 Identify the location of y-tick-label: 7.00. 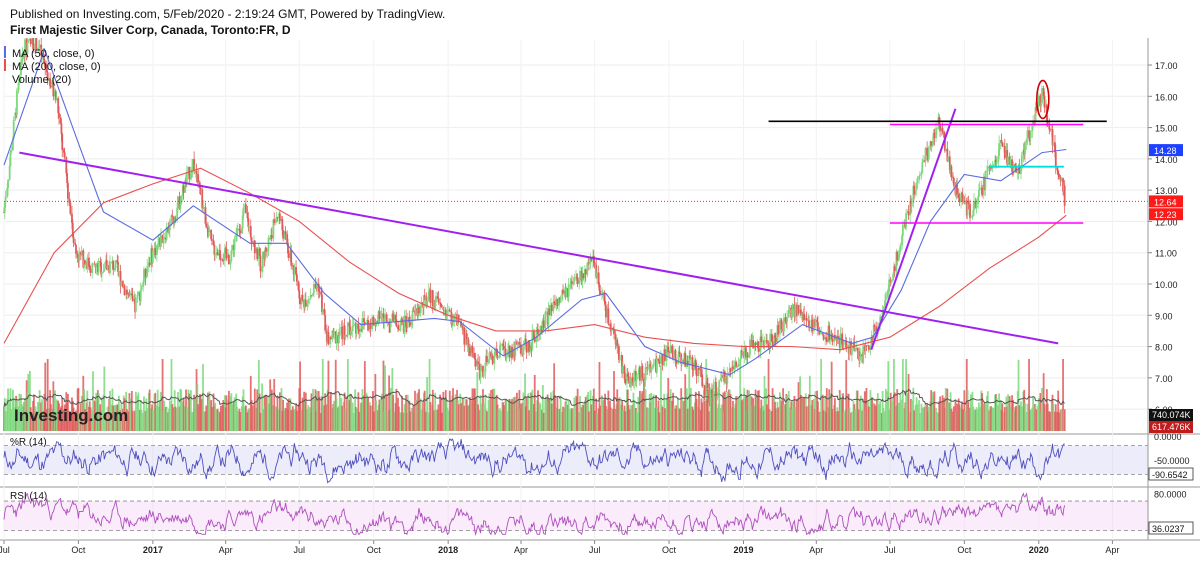
(1164, 379).